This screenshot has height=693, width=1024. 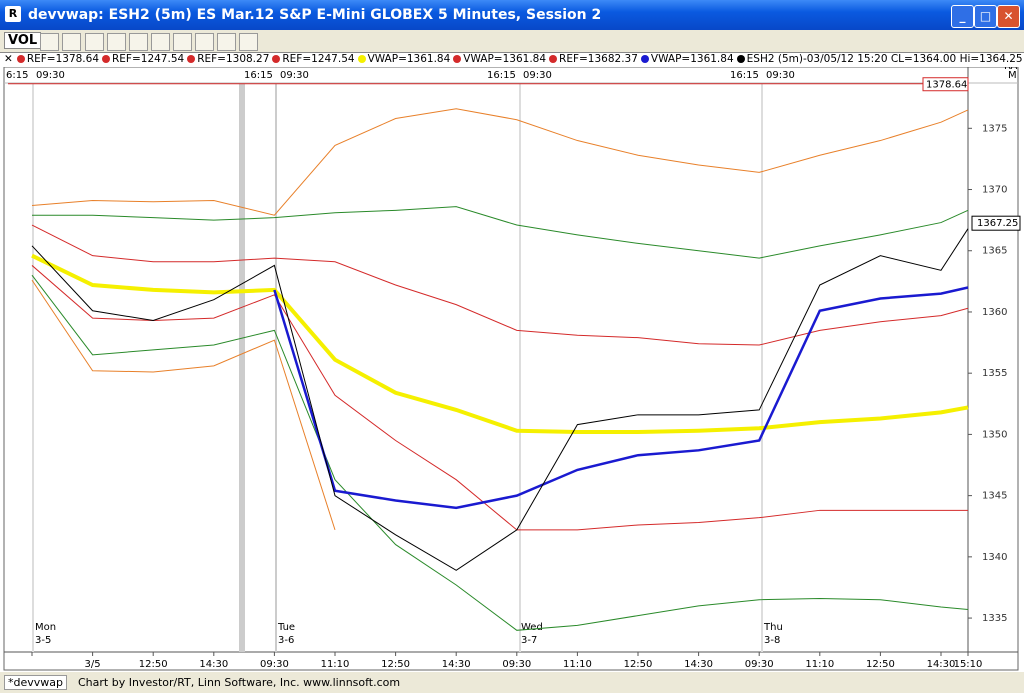 I want to click on legend-text: REF=13682.37, so click(x=598, y=59).